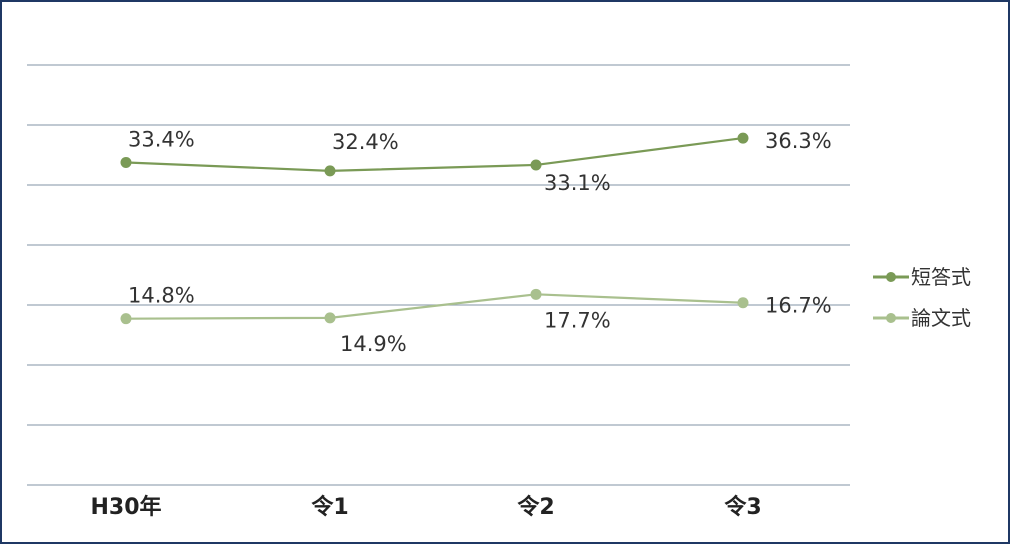  I want to click on series-1: 33.4% 32.4% 33.1% 36.3%, so click(476, 161).